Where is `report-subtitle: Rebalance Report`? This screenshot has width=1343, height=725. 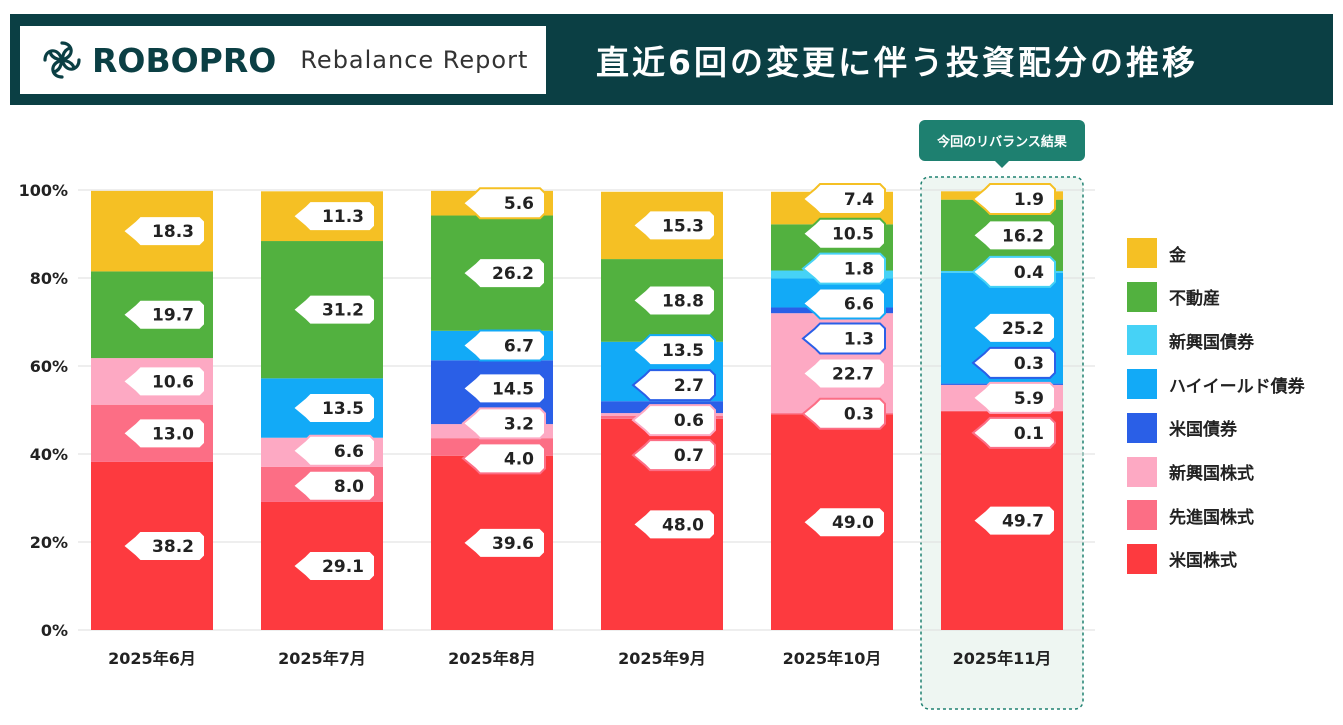 report-subtitle: Rebalance Report is located at coordinates (414, 60).